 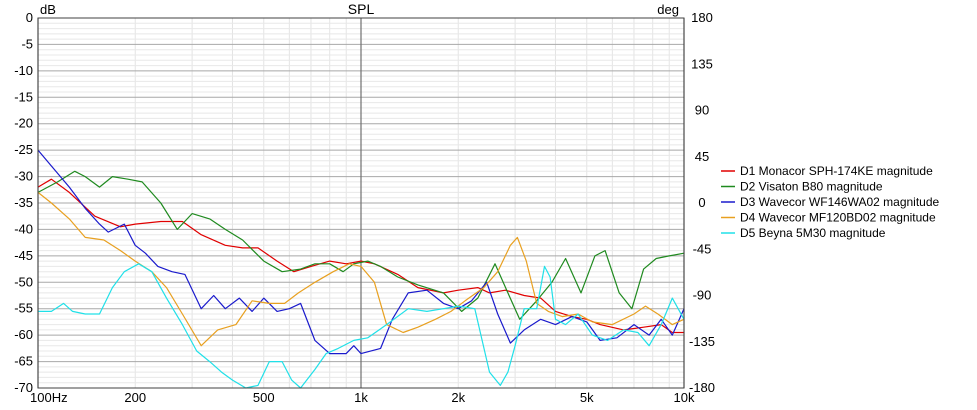 I want to click on y-tick-label: -15, so click(x=23, y=96).